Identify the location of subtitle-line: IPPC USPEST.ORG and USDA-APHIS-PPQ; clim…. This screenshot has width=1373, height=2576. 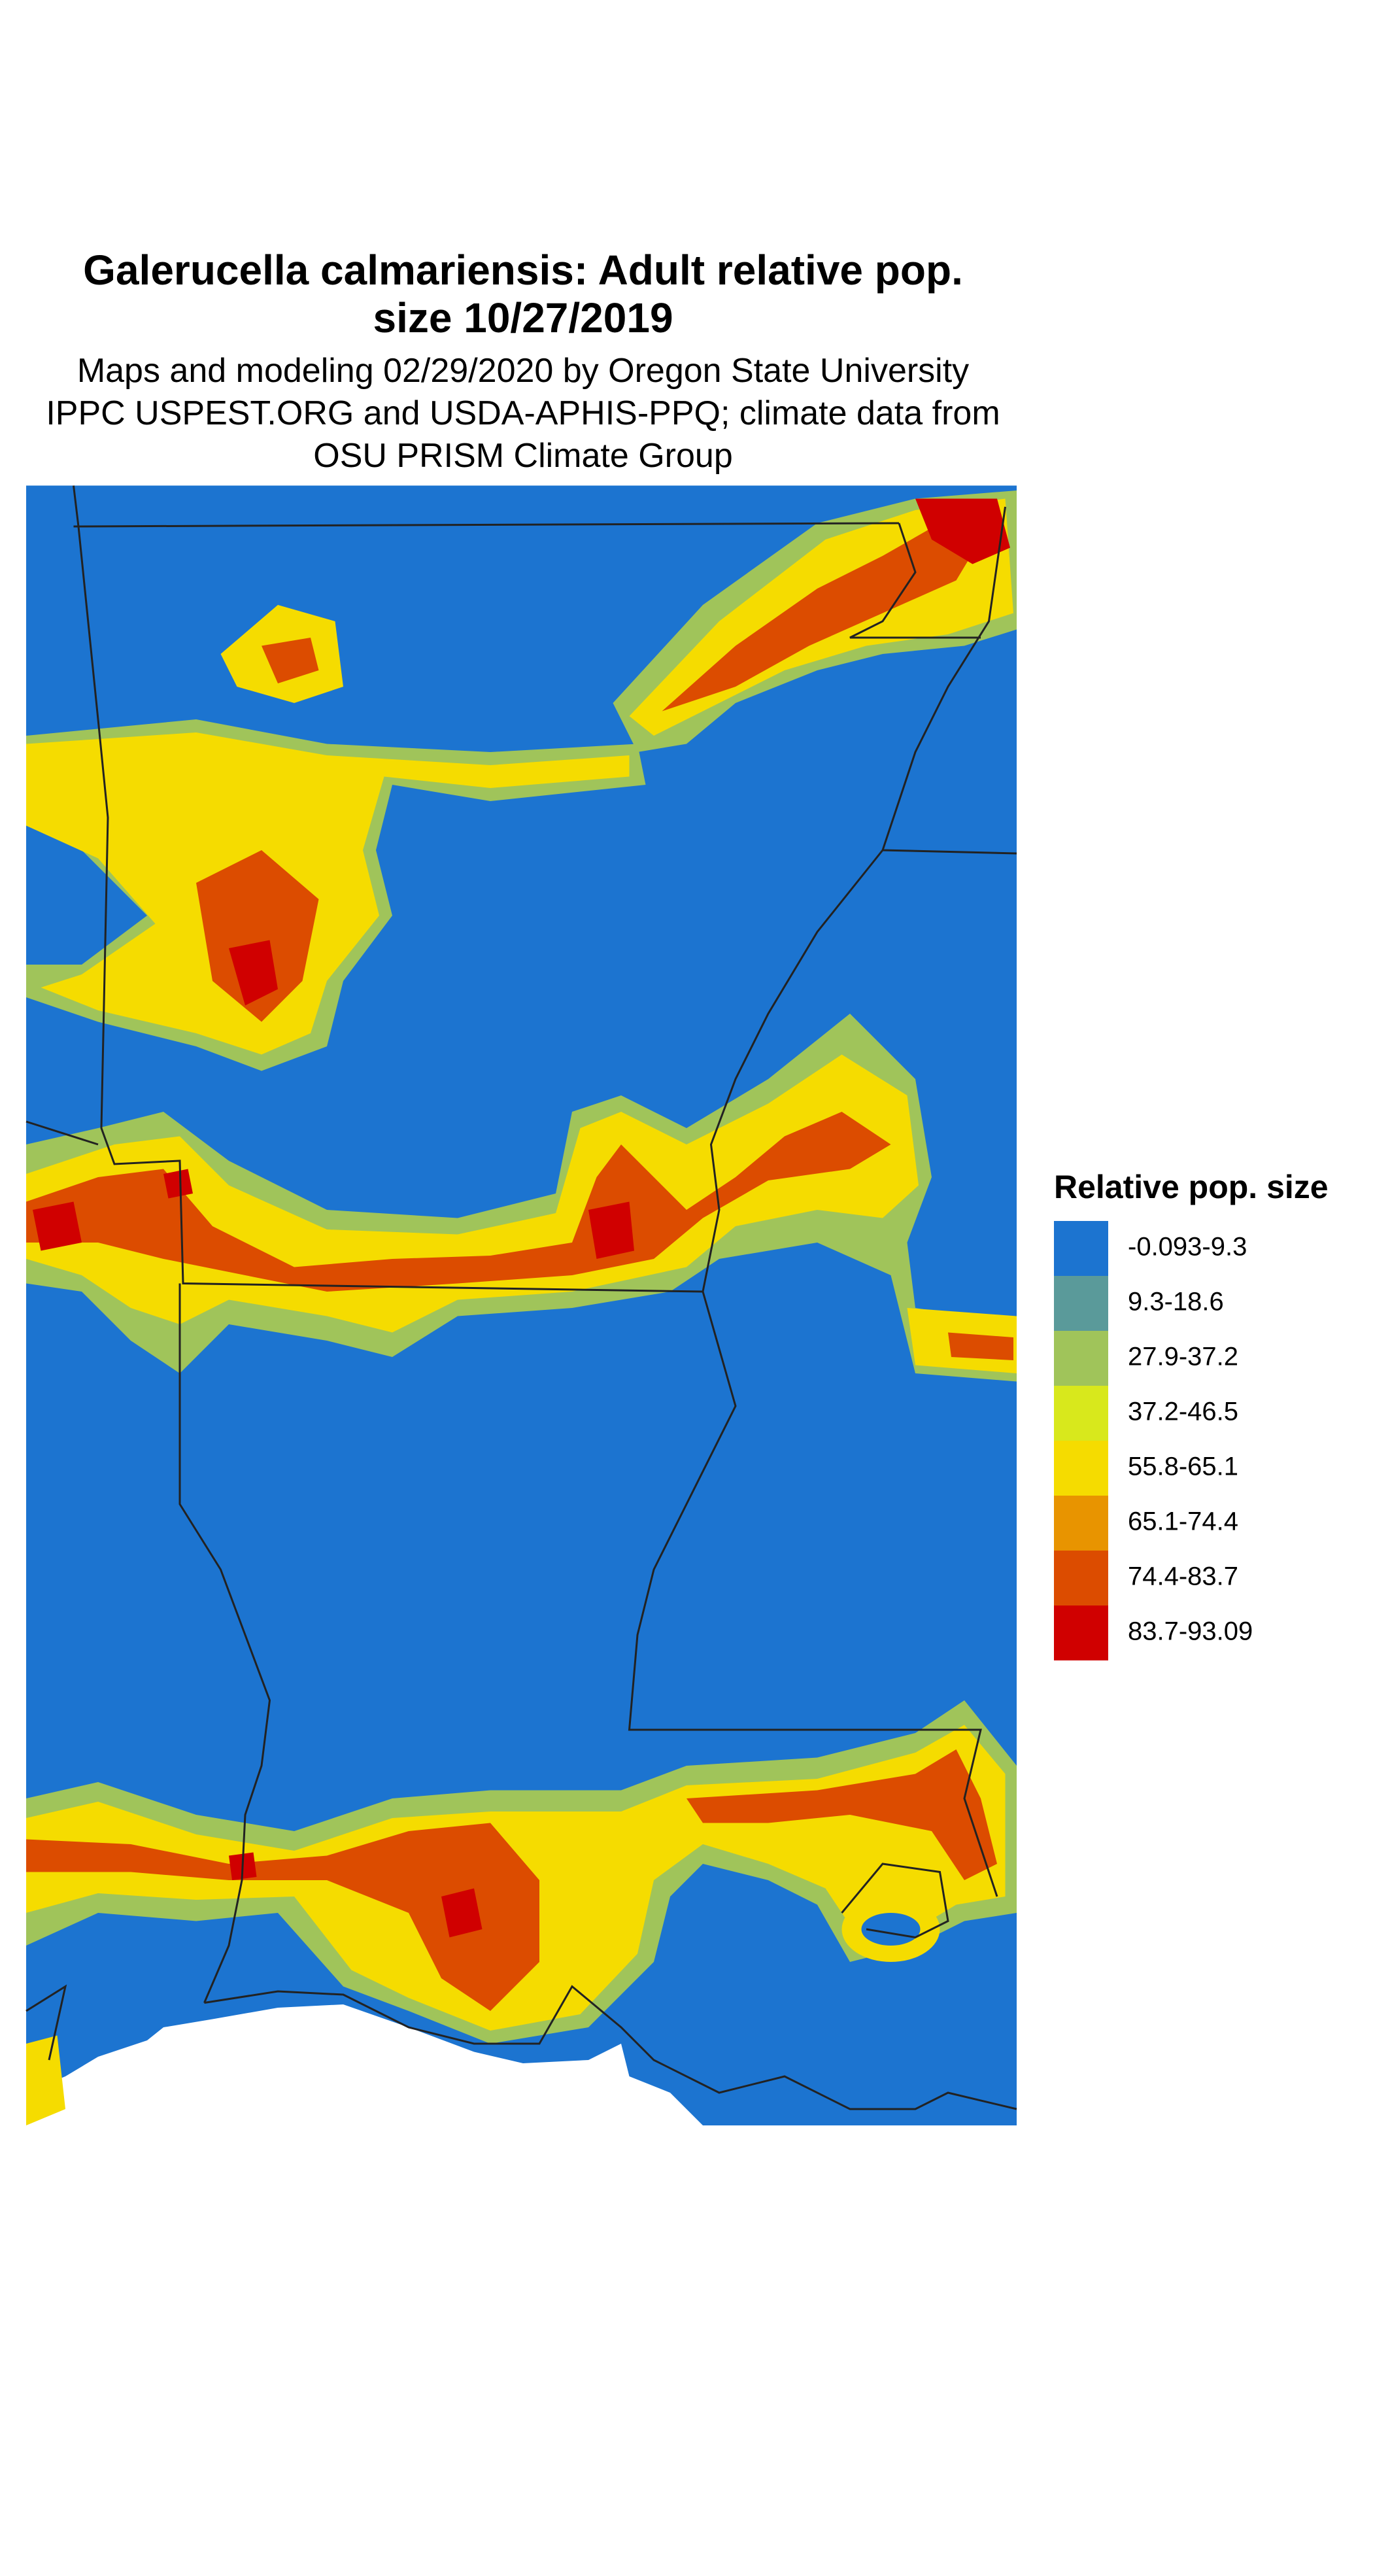
(523, 413).